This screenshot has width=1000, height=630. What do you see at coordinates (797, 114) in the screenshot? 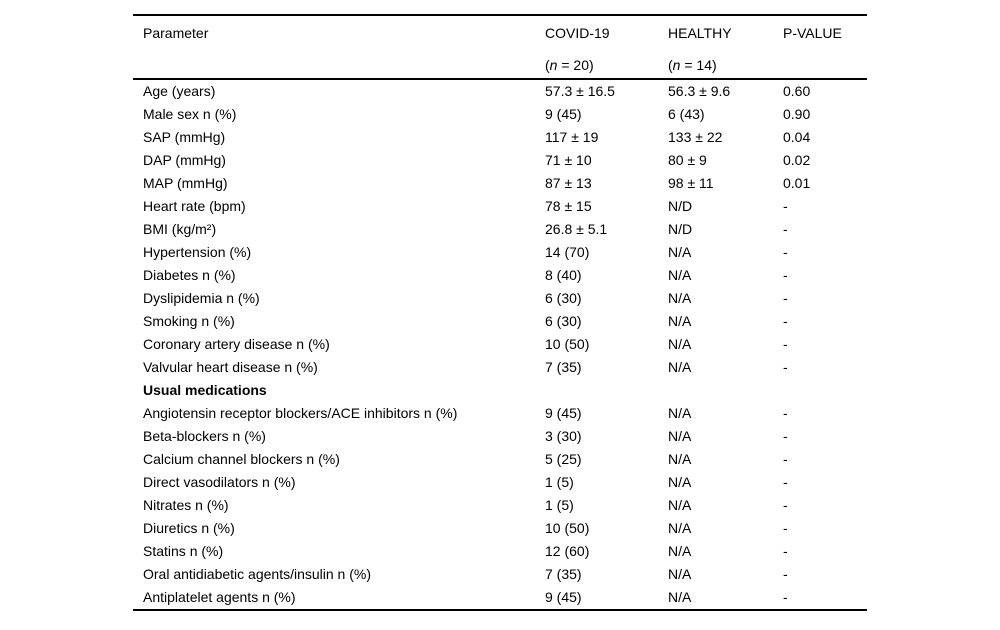
I see `cell-p-value: 0.90` at bounding box center [797, 114].